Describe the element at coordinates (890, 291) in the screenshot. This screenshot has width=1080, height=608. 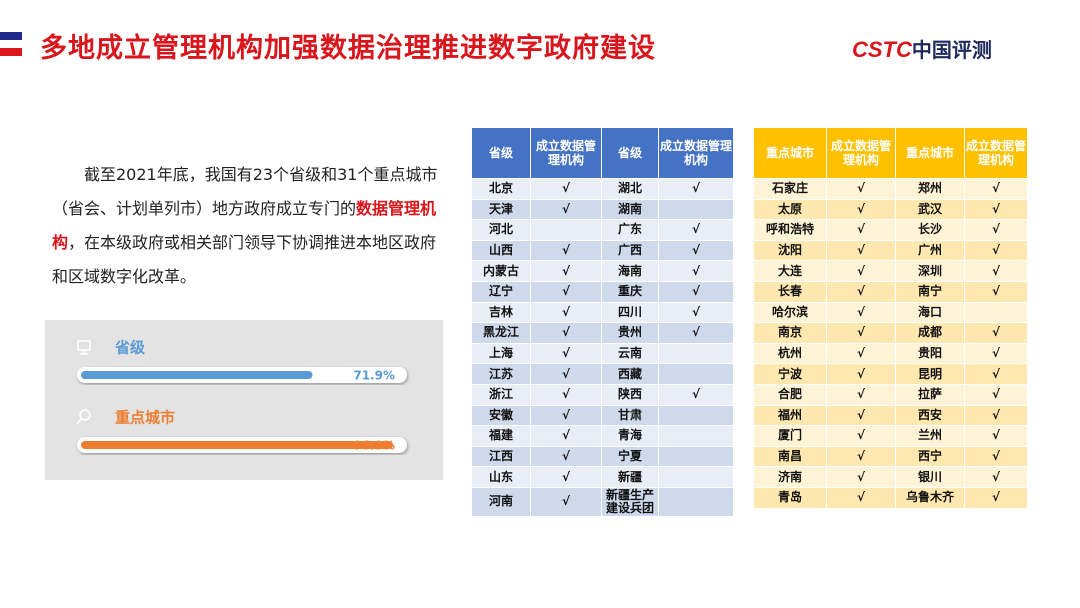
I see `row: 长春 √ 南宁 √` at that location.